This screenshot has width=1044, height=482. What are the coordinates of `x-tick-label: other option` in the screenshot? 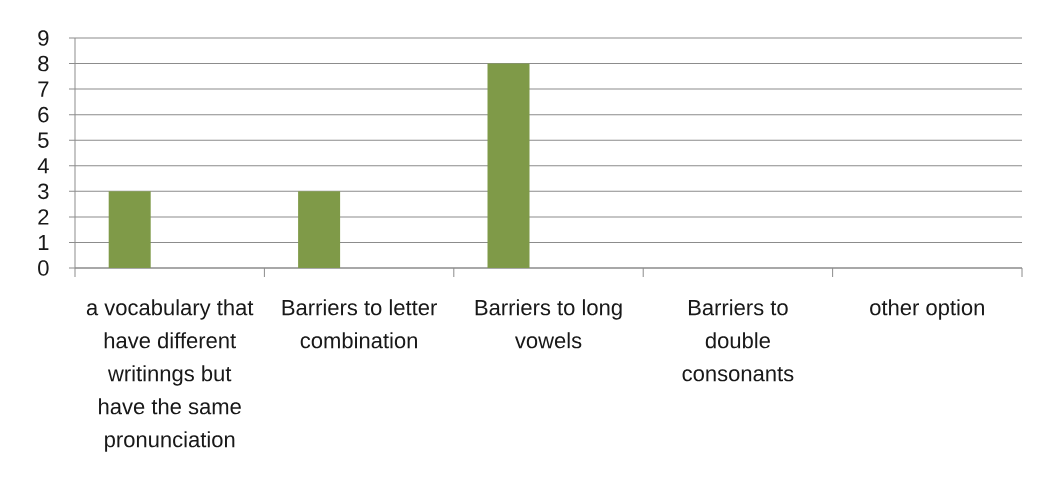 It's located at (927, 309).